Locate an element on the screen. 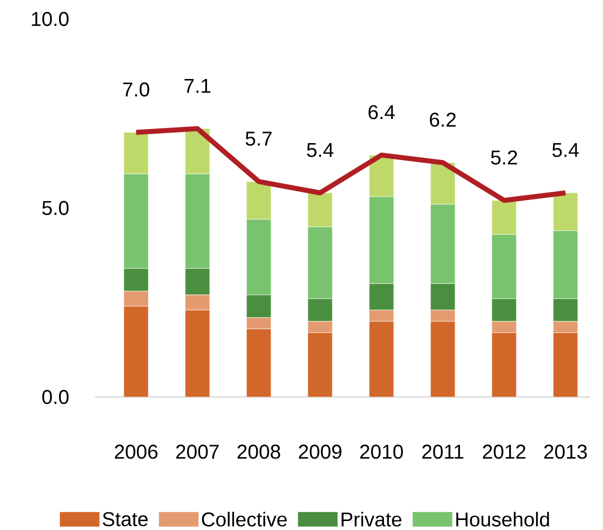 The height and width of the screenshot is (530, 603). y-tick-label: 10.0 is located at coordinates (50, 19).